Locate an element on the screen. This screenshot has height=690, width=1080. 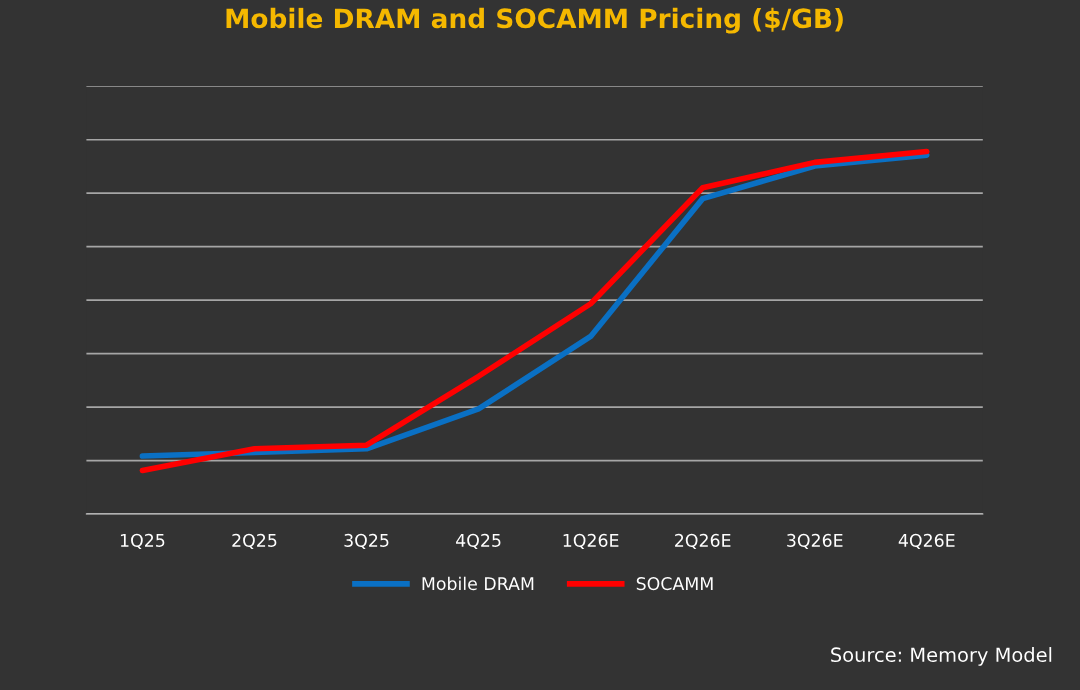
x-tick-label: 4Q26E is located at coordinates (926, 541).